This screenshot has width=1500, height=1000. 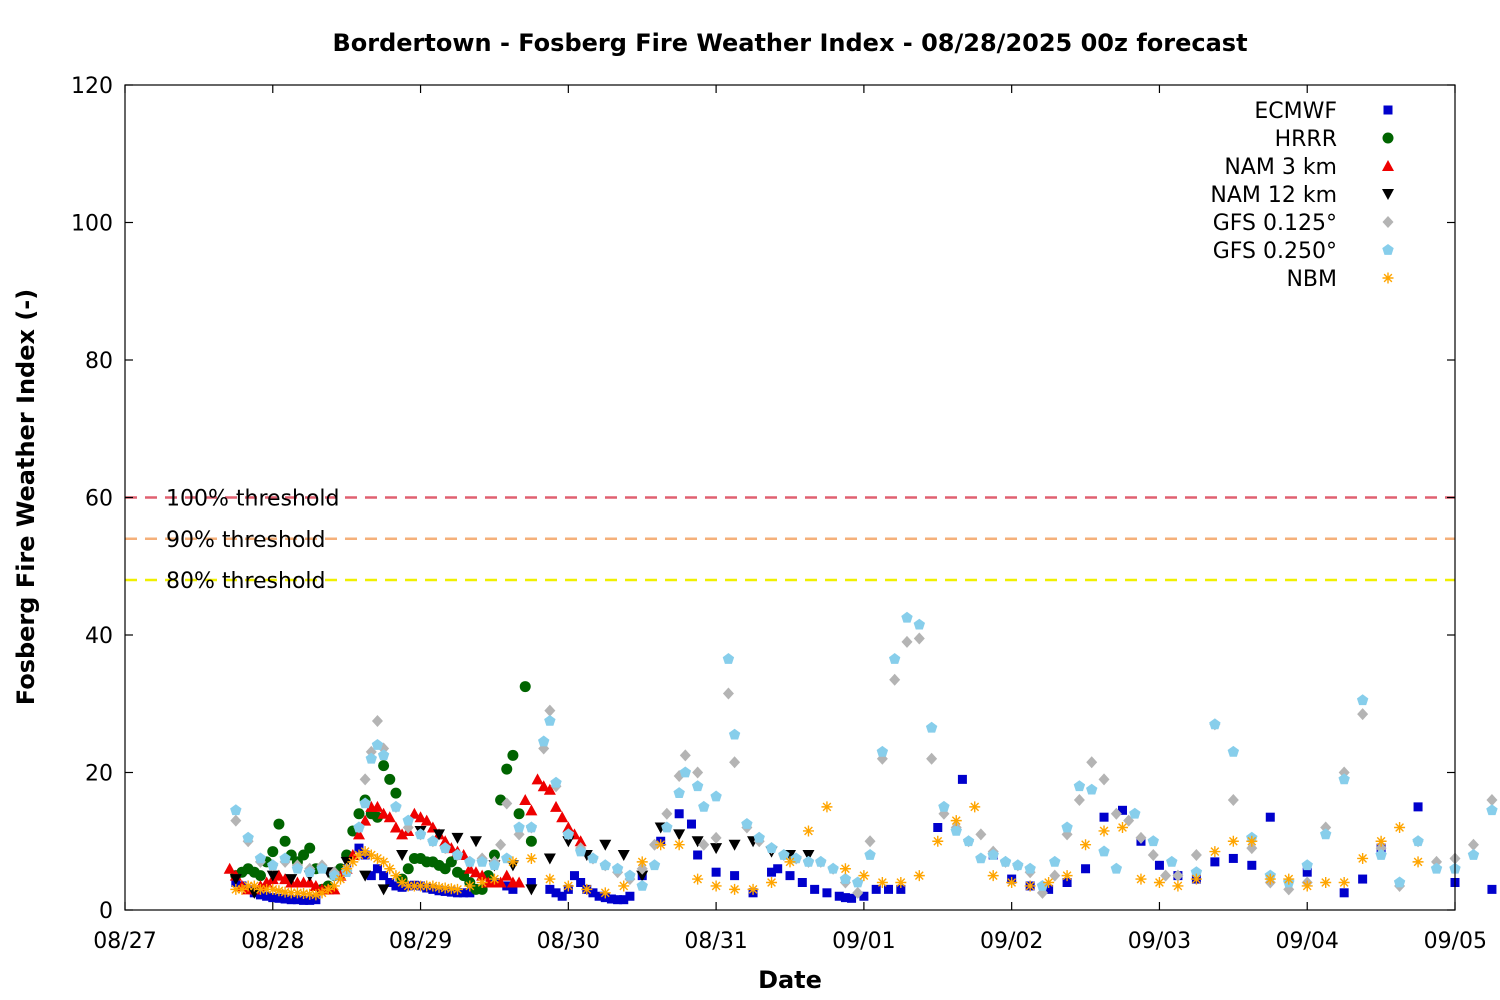 What do you see at coordinates (99, 774) in the screenshot?
I see `y-tick-label: 20` at bounding box center [99, 774].